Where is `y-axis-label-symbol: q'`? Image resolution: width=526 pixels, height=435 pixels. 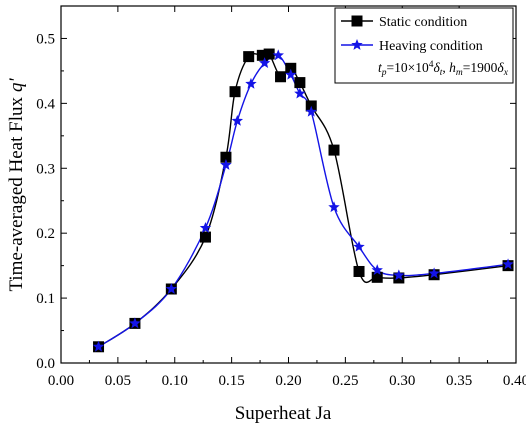 y-axis-label-symbol: q' is located at coordinates (16, 85).